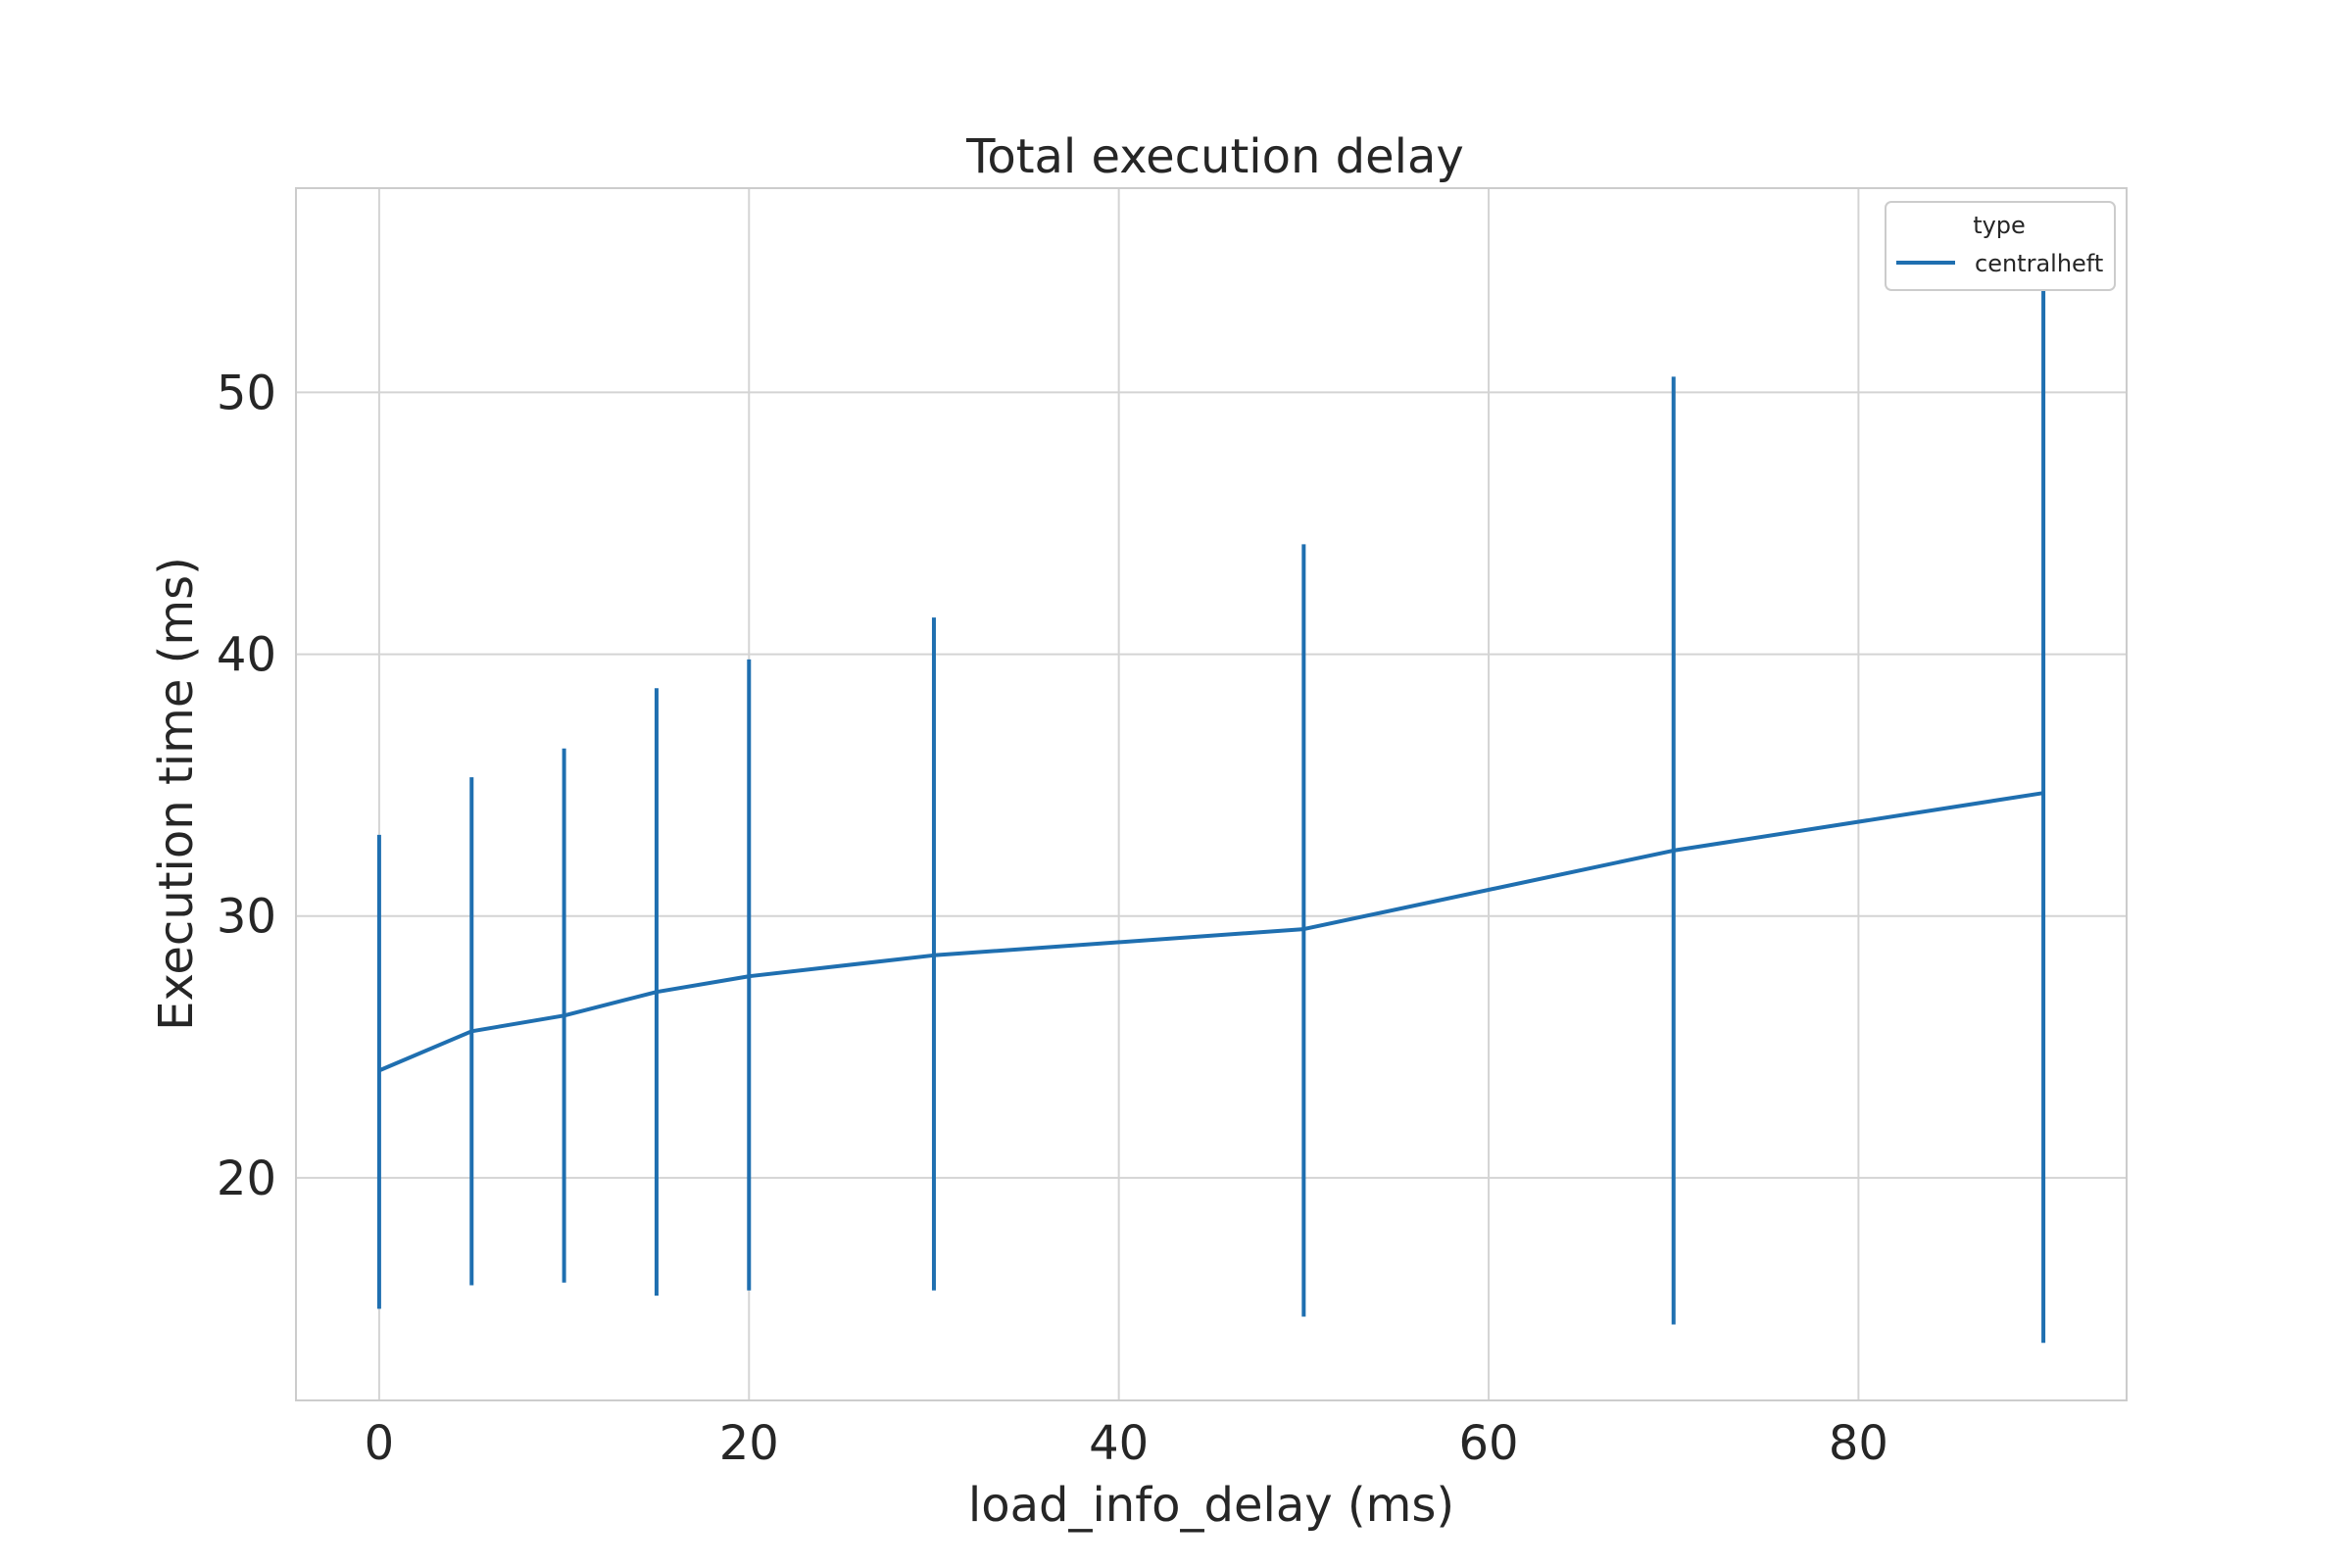 This screenshot has width=2352, height=1568. I want to click on legend-label: centralheft, so click(2039, 263).